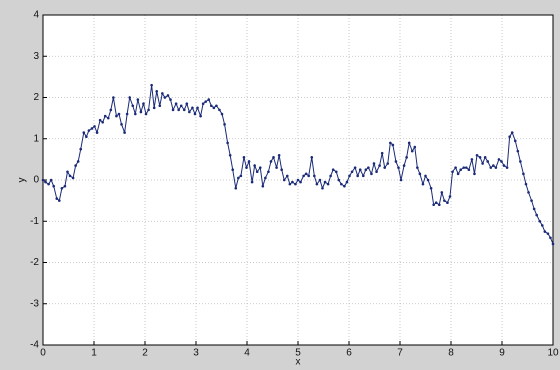 The image size is (560, 370). What do you see at coordinates (34, 221) in the screenshot?
I see `y-tick-label: -1` at bounding box center [34, 221].